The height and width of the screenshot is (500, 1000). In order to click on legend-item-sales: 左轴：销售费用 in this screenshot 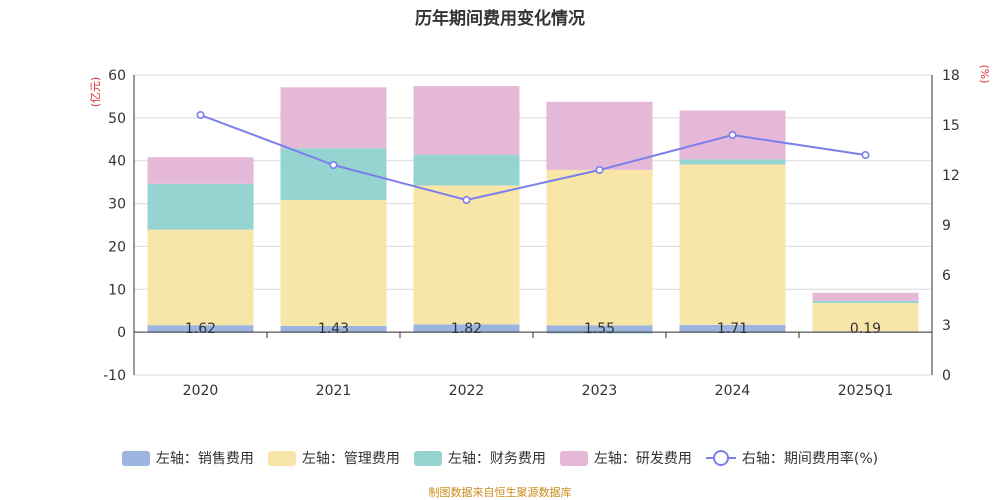, I will do `click(187, 458)`.